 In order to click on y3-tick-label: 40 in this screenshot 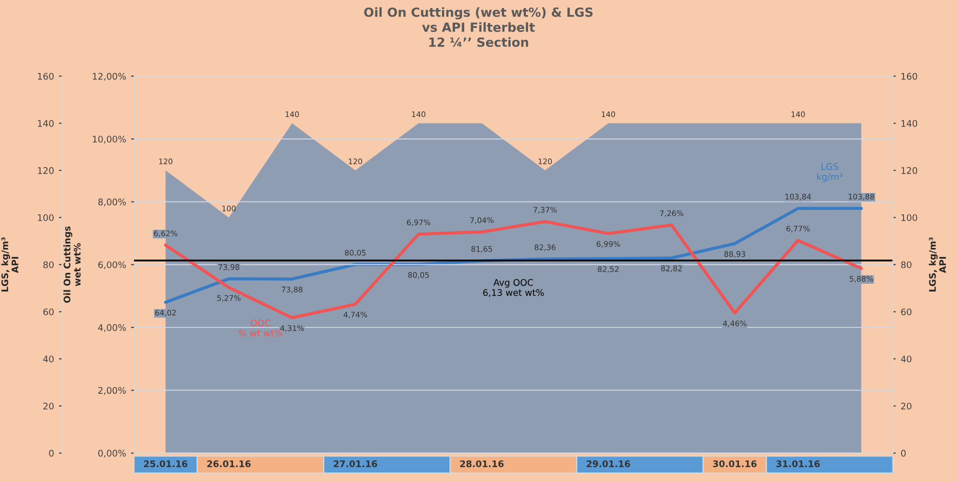, I will do `click(48, 359)`.